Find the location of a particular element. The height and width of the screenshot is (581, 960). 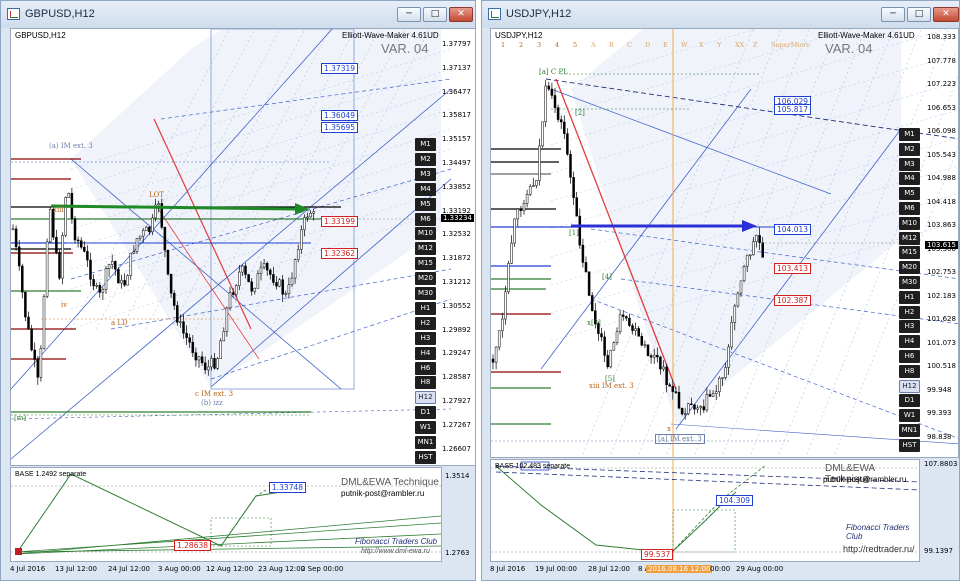

wave-degree-row: 1 2 3 4 5 A B C D E W X Y XX Z SuperMicro is located at coordinates (655, 46).